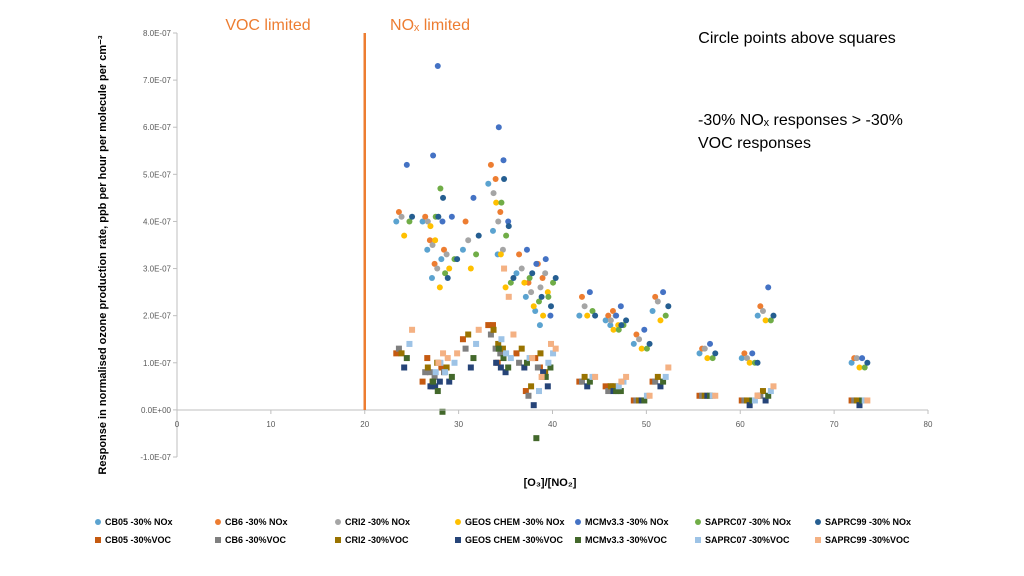 The image size is (1024, 576). Describe the element at coordinates (157, 33) in the screenshot. I see `y-tick-label: 8.0E-07` at that location.